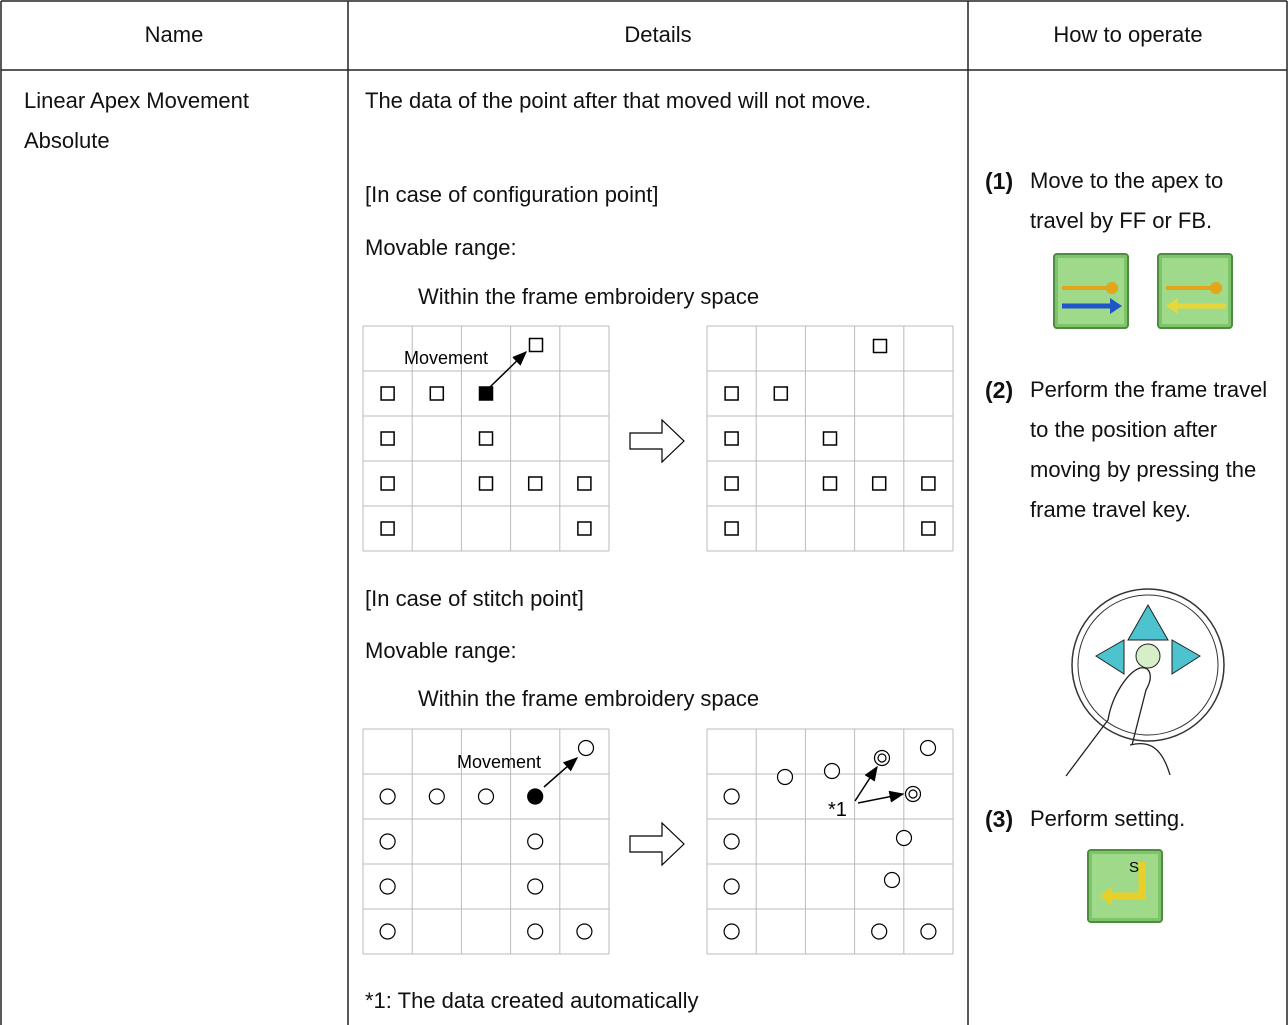 This screenshot has width=1288, height=1025. I want to click on auto-mark: *1, so click(837, 810).